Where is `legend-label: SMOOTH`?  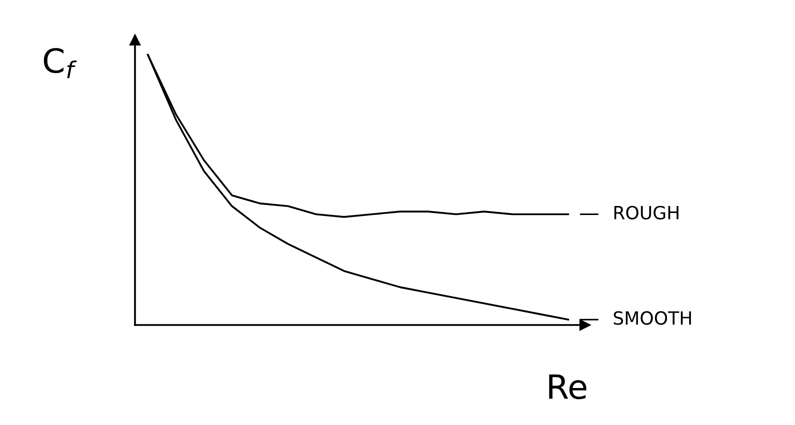
legend-label: SMOOTH is located at coordinates (652, 318).